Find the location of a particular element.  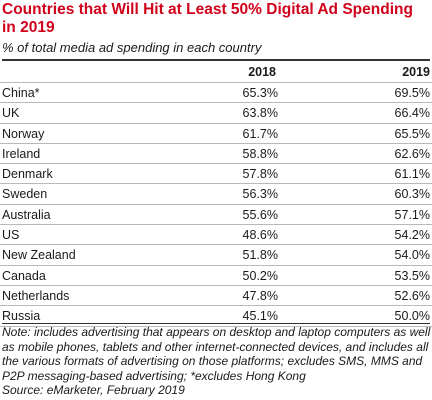

country-cell: UK is located at coordinates (11, 113).